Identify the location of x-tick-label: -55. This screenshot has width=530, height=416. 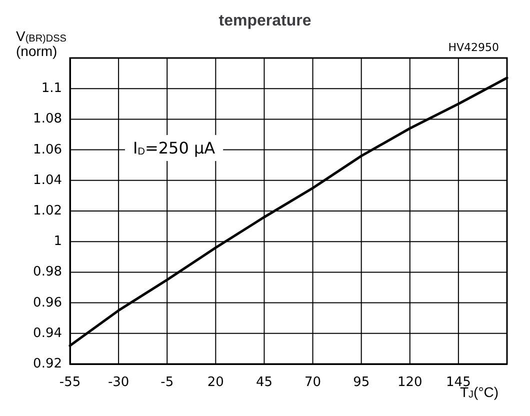
(70, 382).